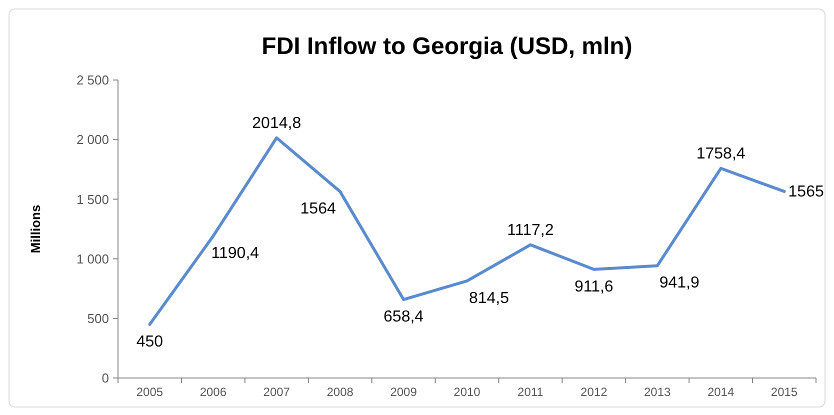 Image resolution: width=834 pixels, height=415 pixels. What do you see at coordinates (150, 392) in the screenshot?
I see `x-tick-label: 2005` at bounding box center [150, 392].